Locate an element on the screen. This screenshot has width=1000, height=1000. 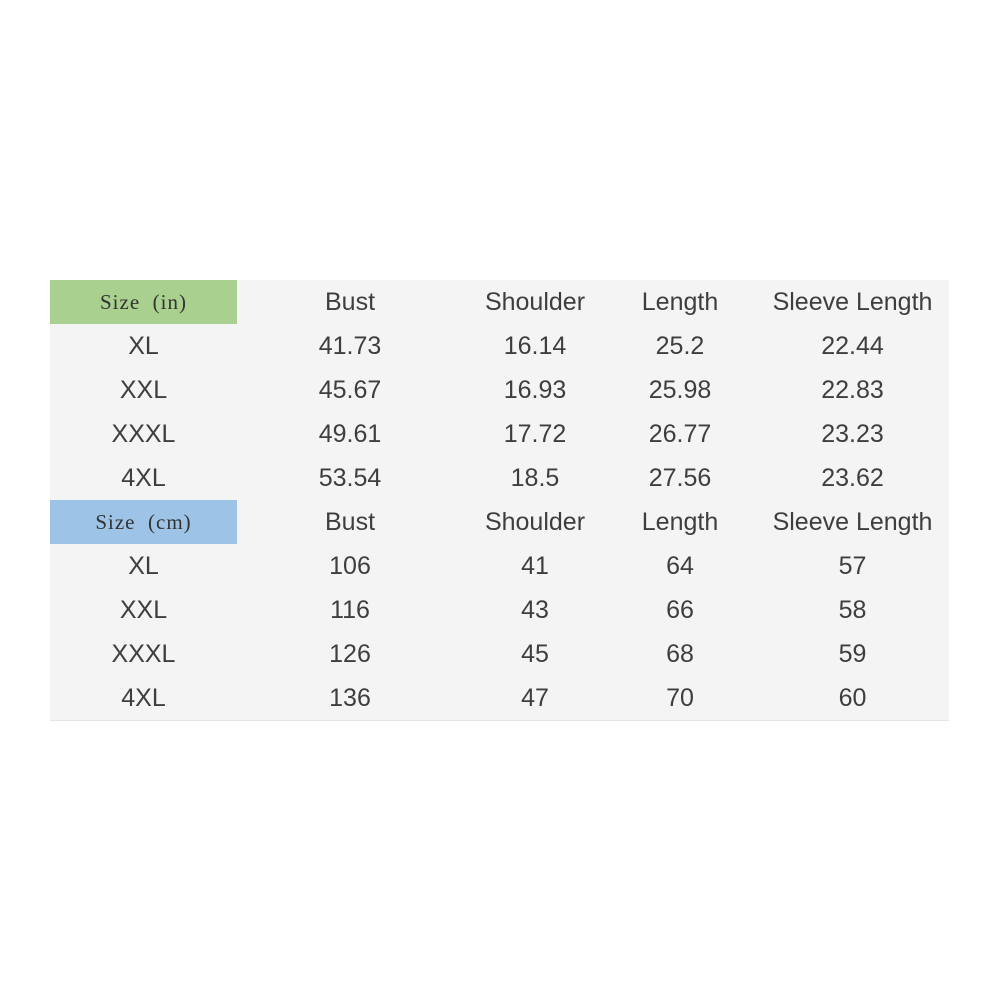
table-row: 4XL 136 47 70 60 is located at coordinates (499, 698).